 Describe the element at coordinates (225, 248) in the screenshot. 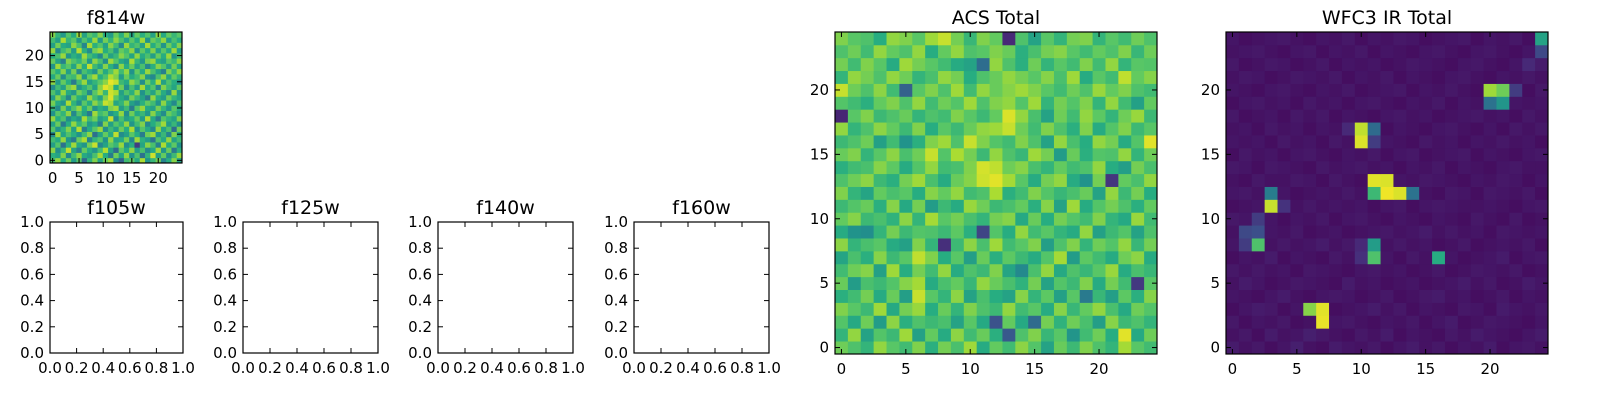

I see `y-tick-label: 0.8` at that location.